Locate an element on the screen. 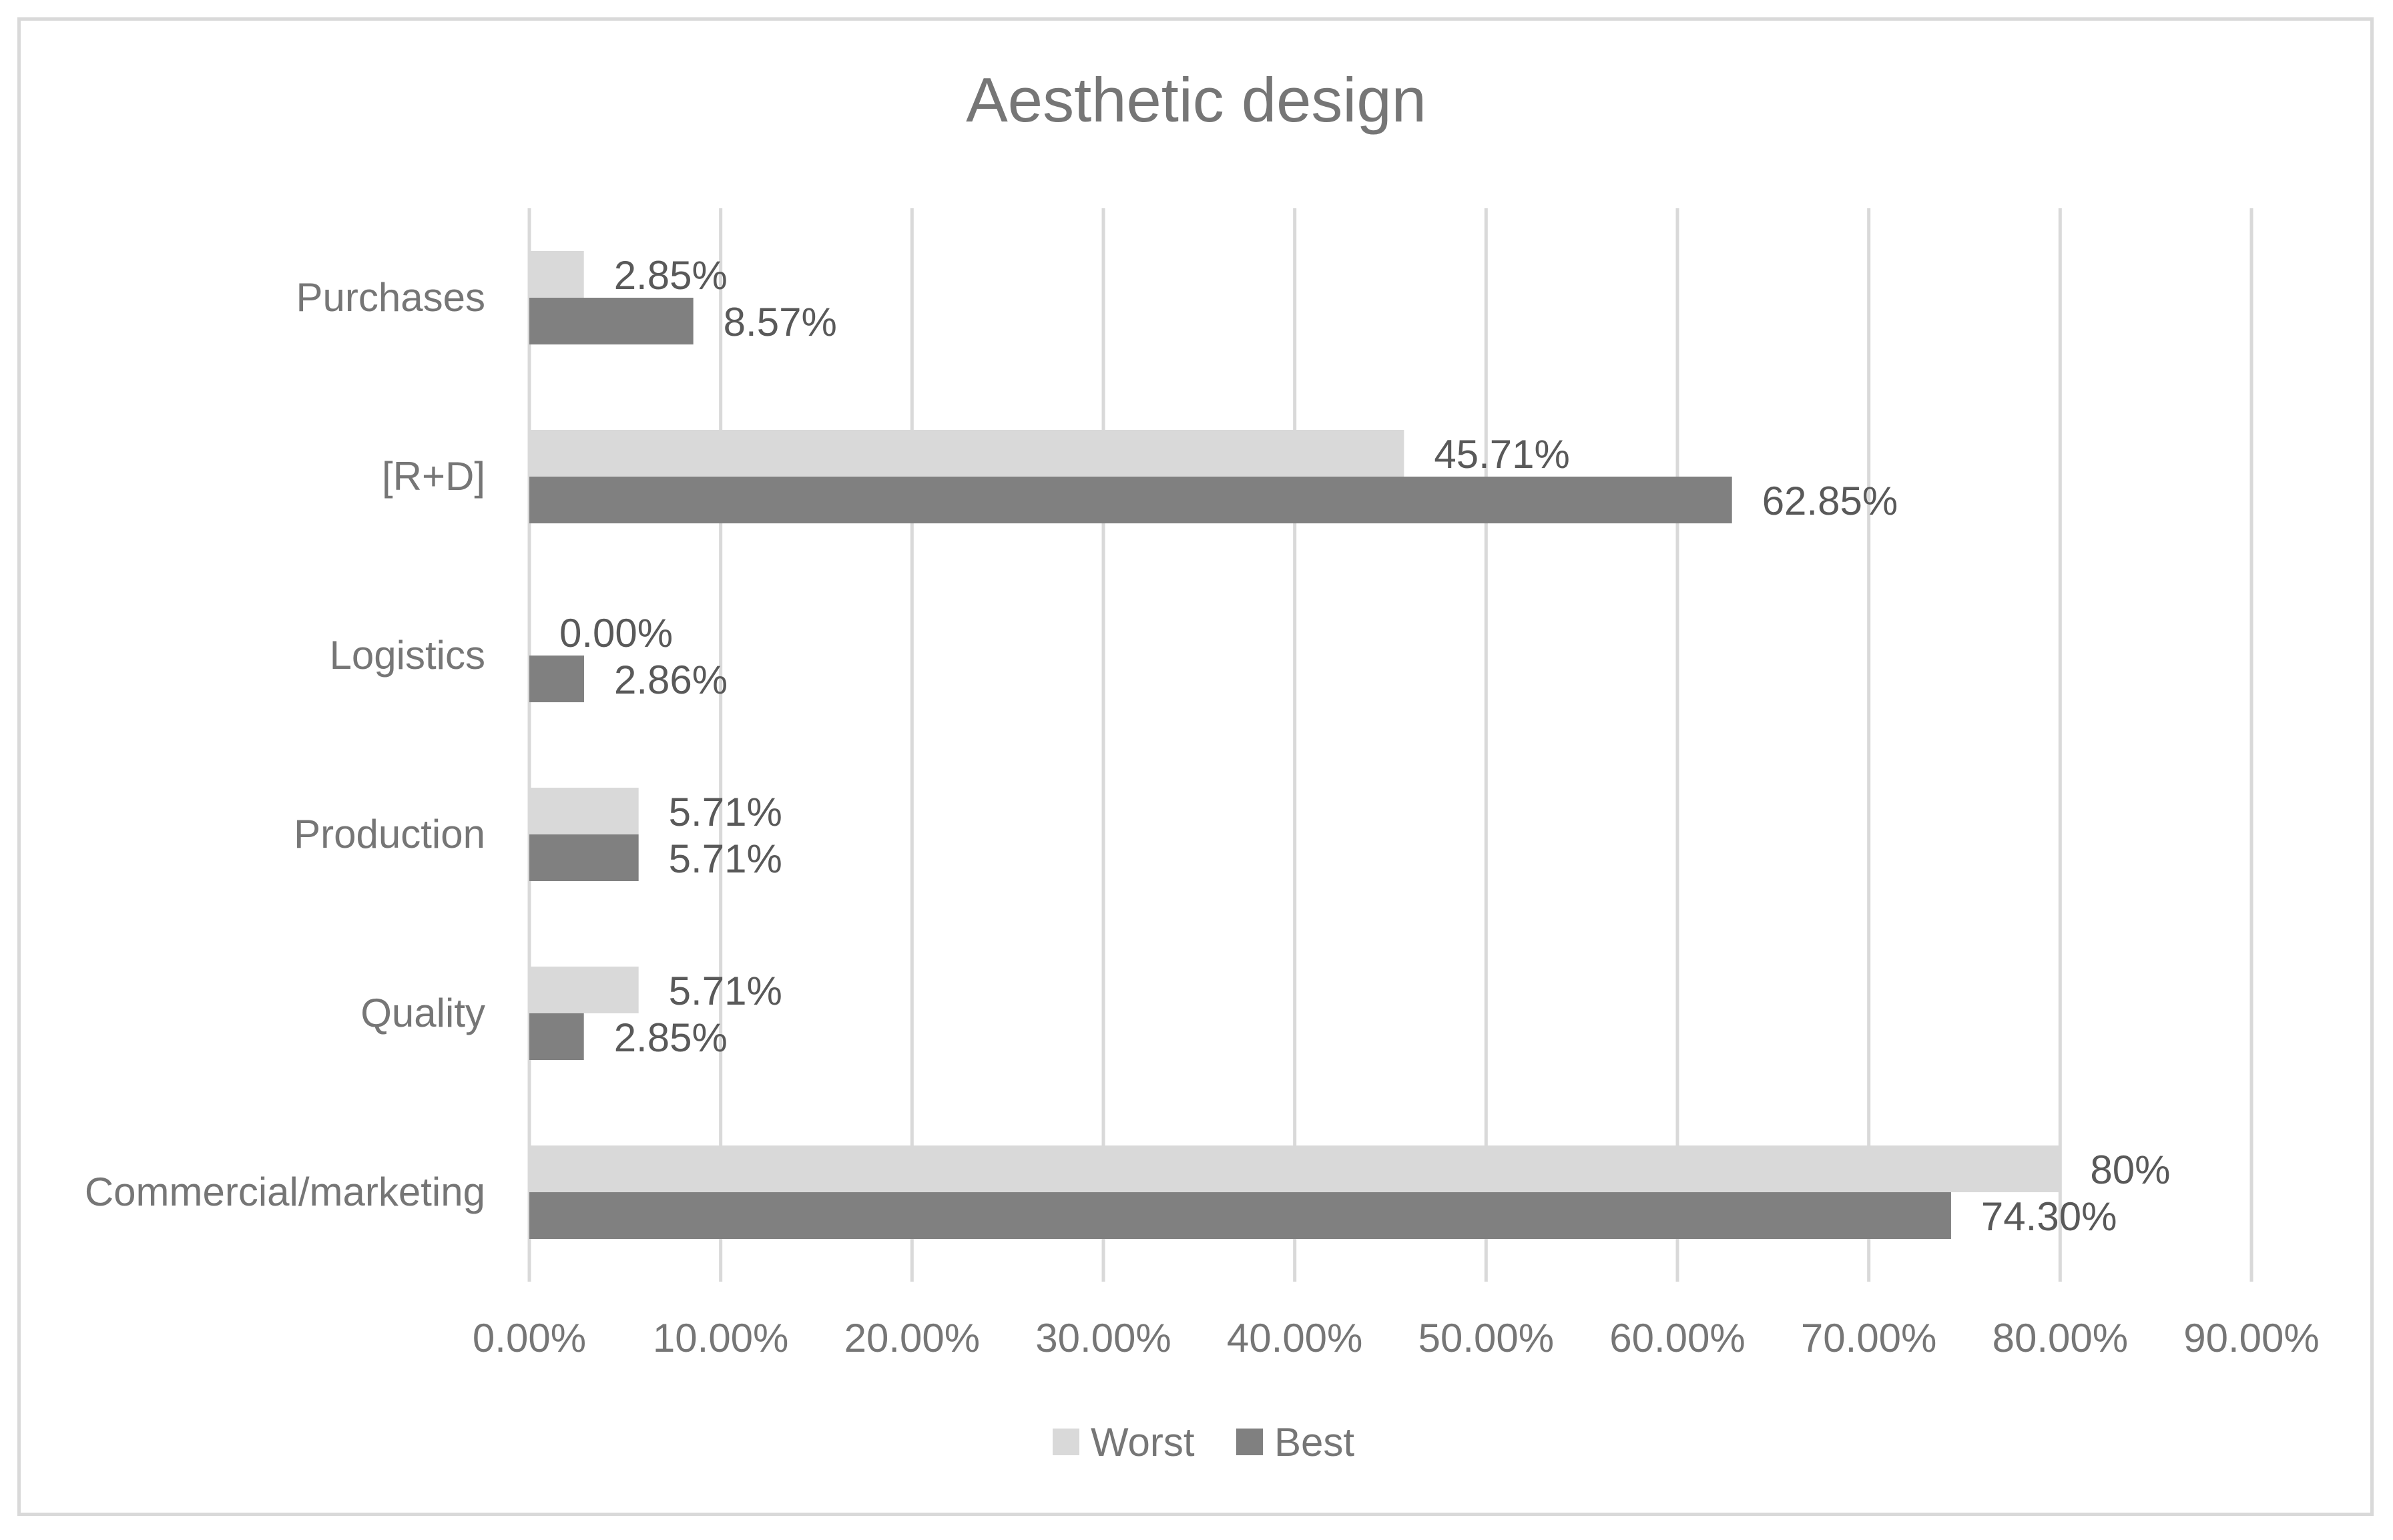 This screenshot has width=2393, height=1540. x-tick-label: 90.00% is located at coordinates (2251, 1338).